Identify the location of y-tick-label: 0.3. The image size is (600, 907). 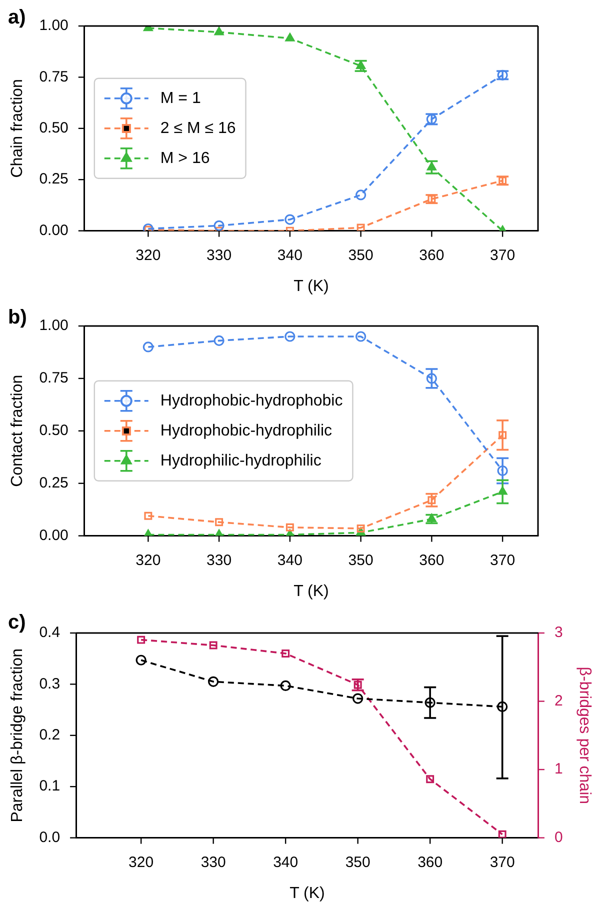
(49, 683).